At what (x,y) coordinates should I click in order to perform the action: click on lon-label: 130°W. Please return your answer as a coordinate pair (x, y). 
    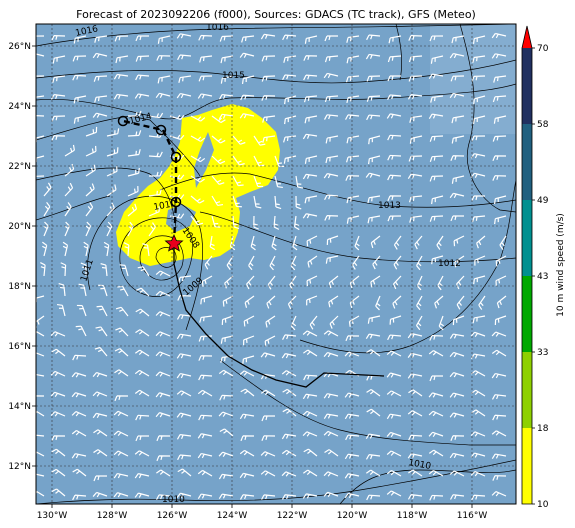
    Looking at the image, I should click on (52, 516).